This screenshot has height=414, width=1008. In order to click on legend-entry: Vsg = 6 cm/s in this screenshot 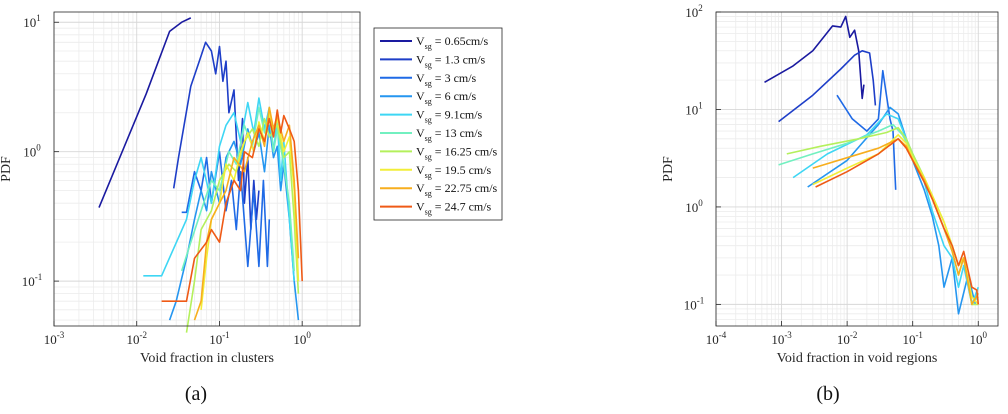, I will do `click(428, 97)`.